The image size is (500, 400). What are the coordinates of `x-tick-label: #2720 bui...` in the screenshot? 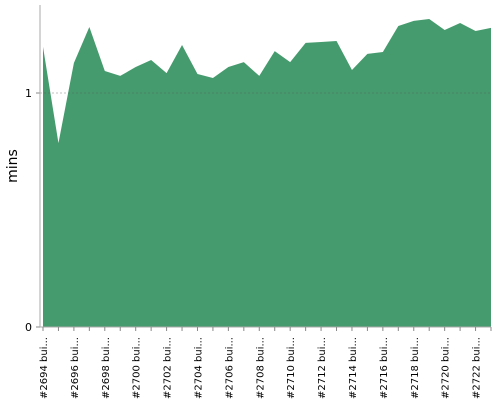 It's located at (446, 368).